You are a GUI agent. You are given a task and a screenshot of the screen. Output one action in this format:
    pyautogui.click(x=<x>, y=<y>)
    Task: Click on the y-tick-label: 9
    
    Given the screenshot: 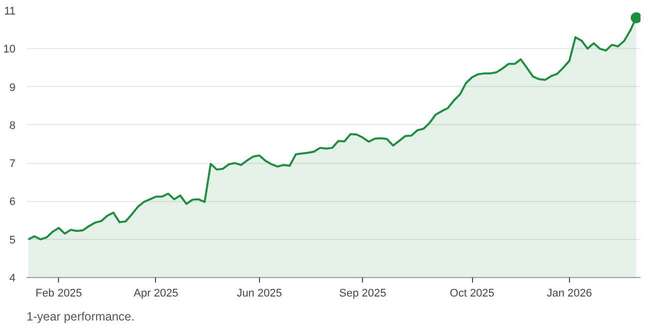 What is the action you would take?
    pyautogui.click(x=12, y=88)
    